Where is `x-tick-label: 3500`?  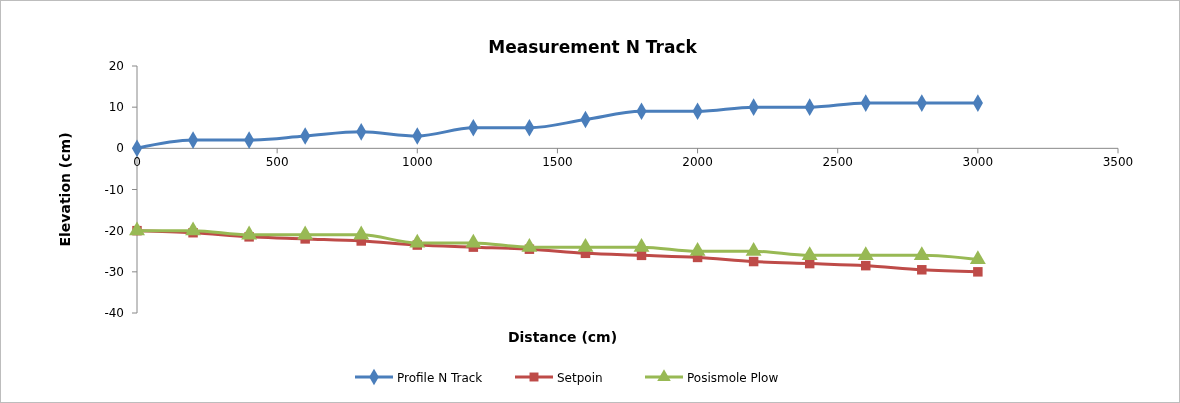 x-tick-label: 3500 is located at coordinates (1118, 162).